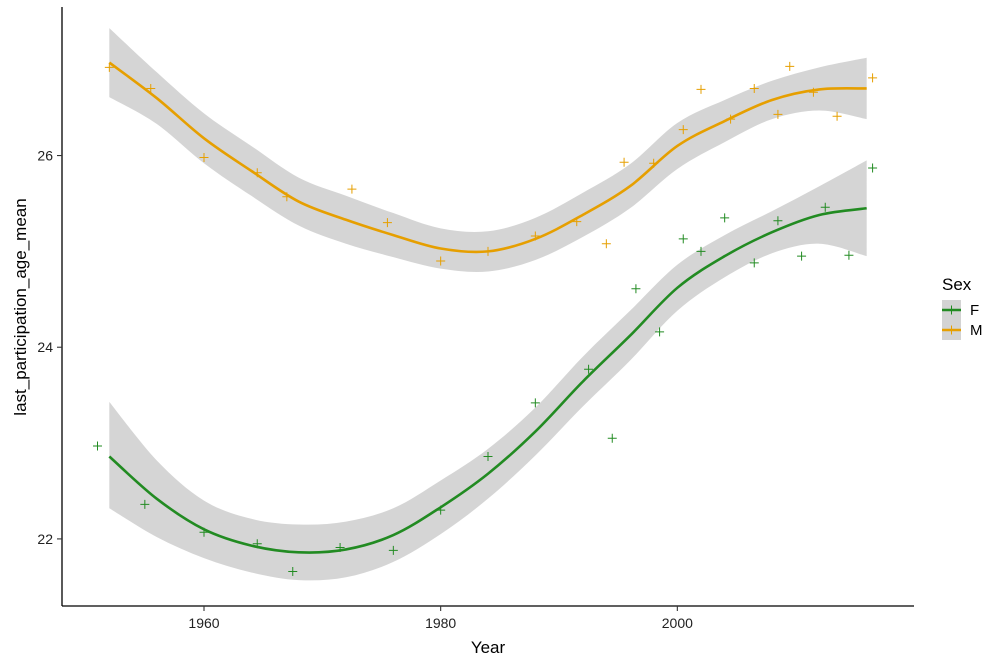  What do you see at coordinates (957, 284) in the screenshot?
I see `legend-title: Sex` at bounding box center [957, 284].